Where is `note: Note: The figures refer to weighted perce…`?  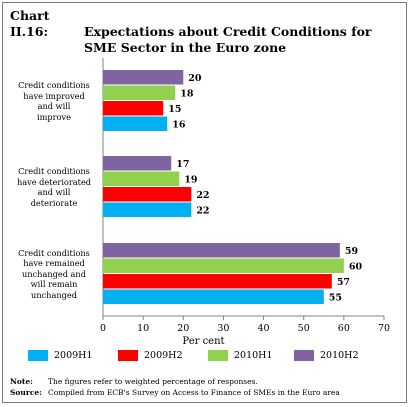 note: Note: The figures refer to weighted perce… is located at coordinates (207, 382).